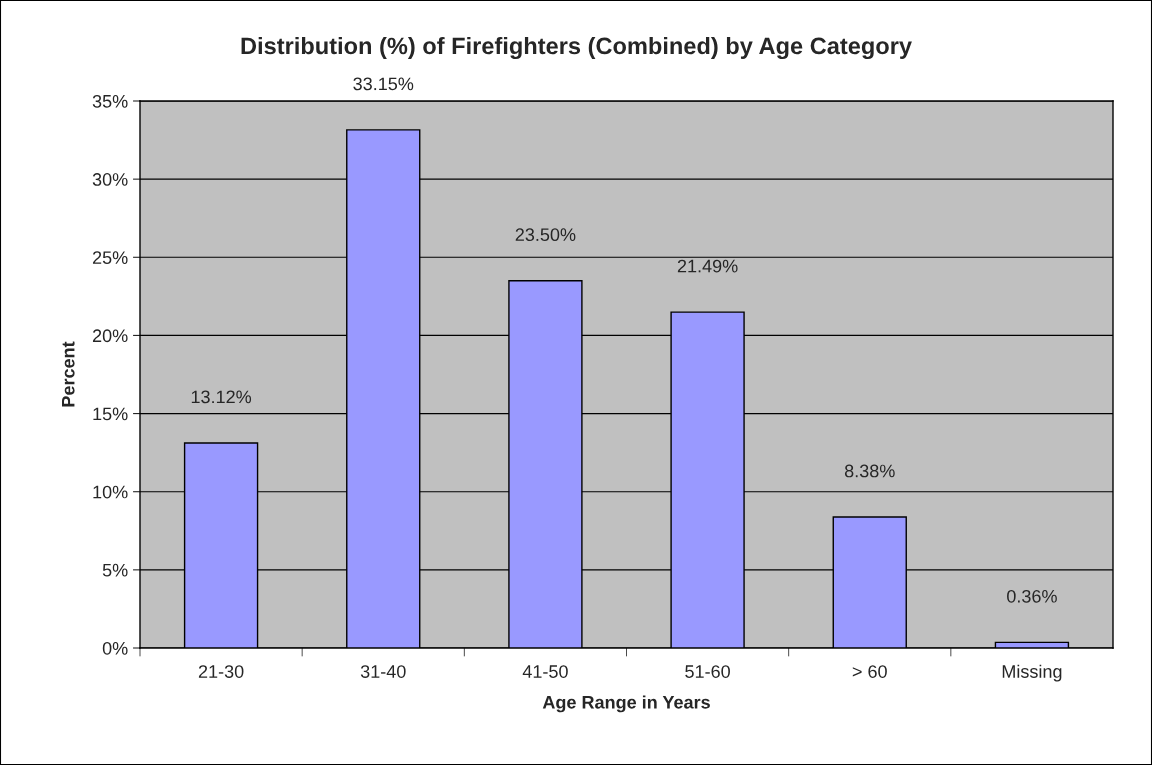 This screenshot has width=1152, height=765. Describe the element at coordinates (221, 397) in the screenshot. I see `data-label: 13.12%` at that location.